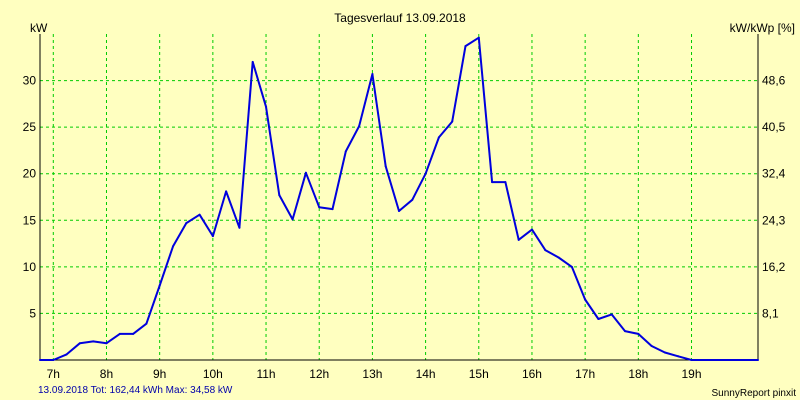  I want to click on footer-summary: 13.09.2018 Tot: 162,44 kWh Max: 34,58 kW, so click(135, 390).